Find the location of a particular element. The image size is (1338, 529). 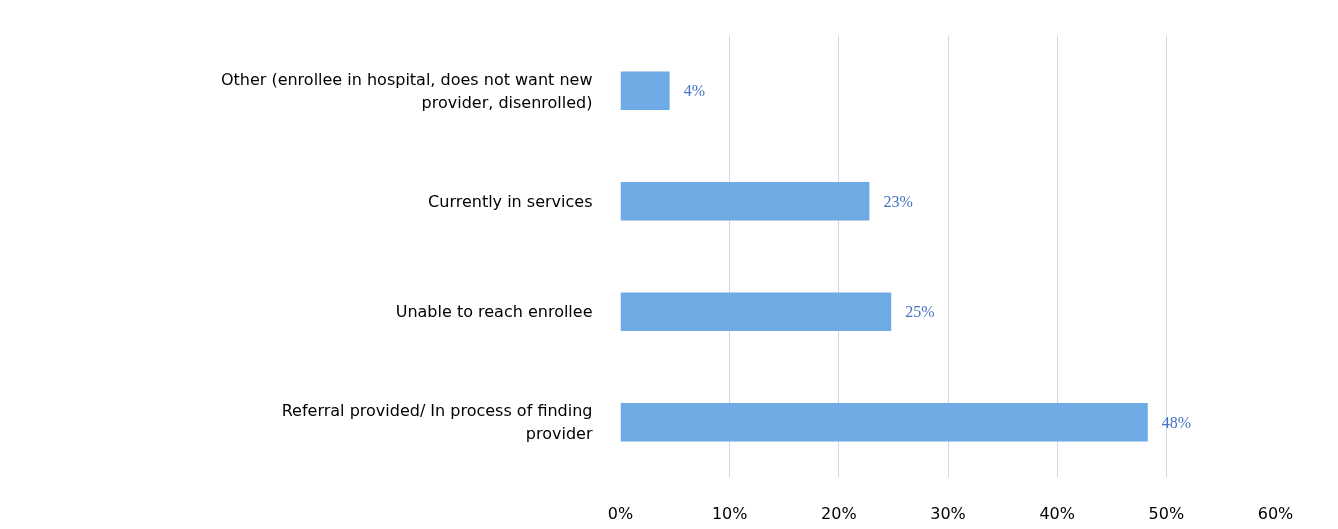

x-tick-label: 40% is located at coordinates (1057, 513).